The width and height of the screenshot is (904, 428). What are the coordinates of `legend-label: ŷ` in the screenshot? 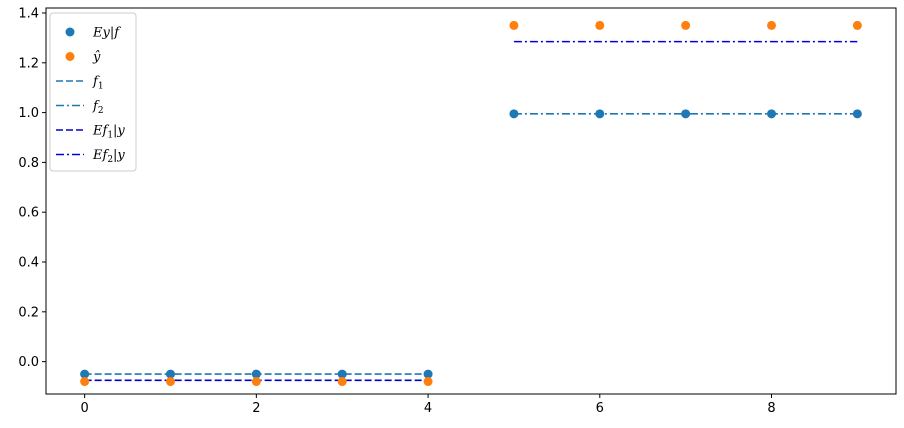 It's located at (96, 57).